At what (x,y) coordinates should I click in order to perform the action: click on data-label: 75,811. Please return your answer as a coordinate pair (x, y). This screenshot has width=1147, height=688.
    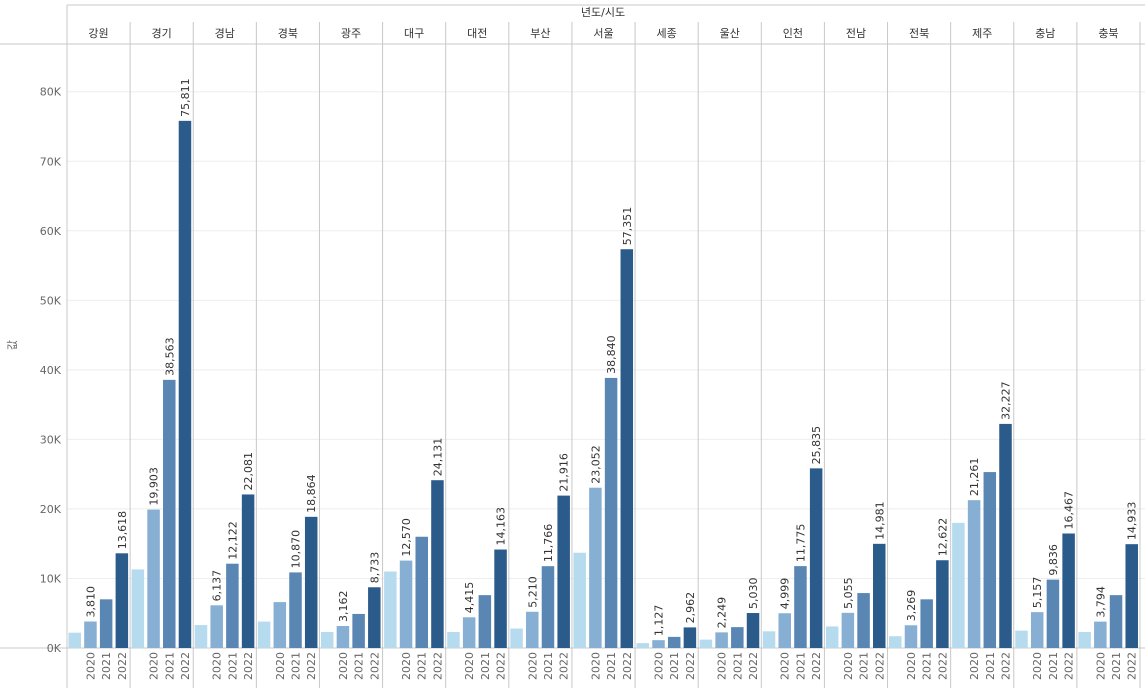
    Looking at the image, I should click on (185, 97).